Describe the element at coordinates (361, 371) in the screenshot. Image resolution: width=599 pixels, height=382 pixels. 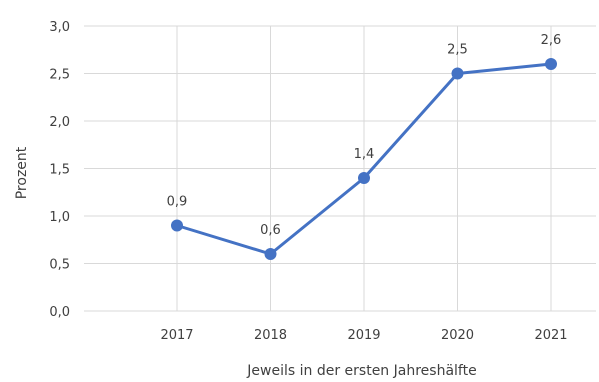
I see `x-axis-title: Jeweils in der ersten Jahreshälfte` at that location.